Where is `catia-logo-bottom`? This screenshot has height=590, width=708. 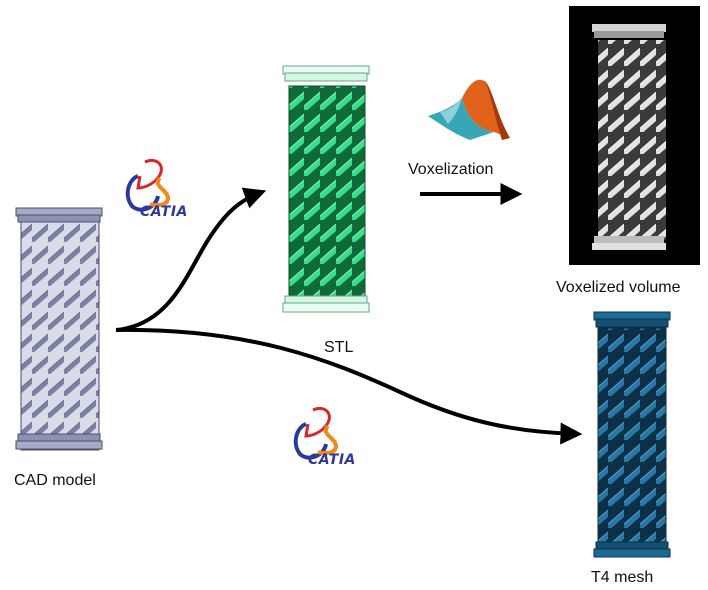
catia-logo-bottom is located at coordinates (316, 433).